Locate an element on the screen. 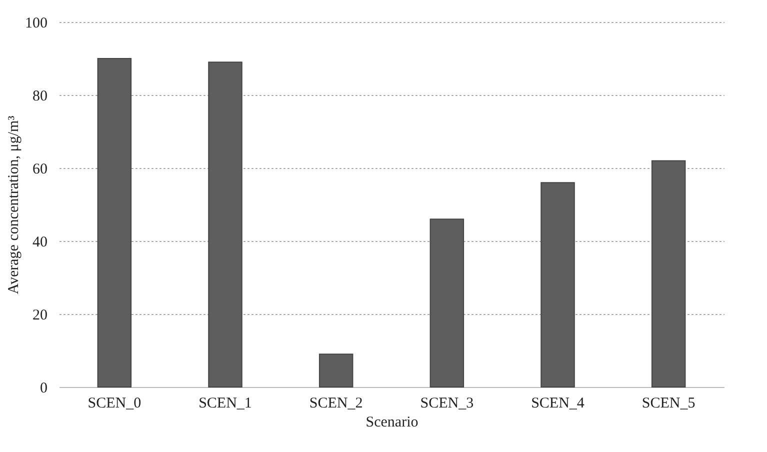 The image size is (767, 452). y-tick-label: 60 is located at coordinates (40, 170).